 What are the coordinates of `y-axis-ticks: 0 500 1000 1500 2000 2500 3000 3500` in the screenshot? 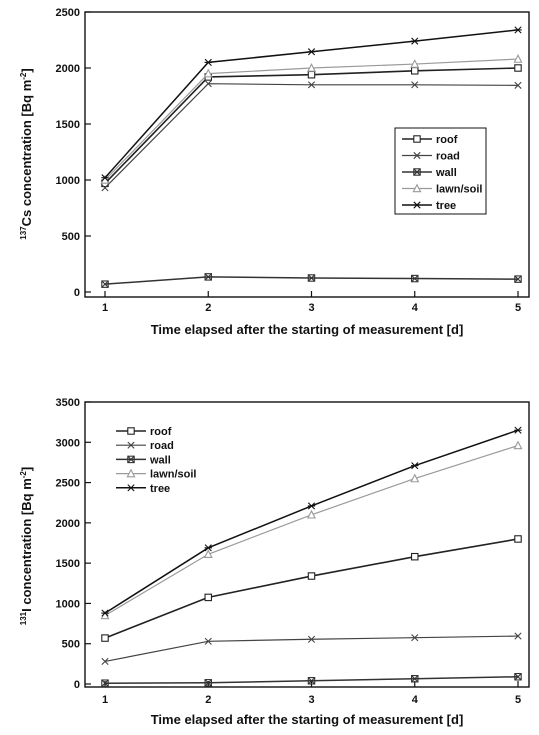 It's located at (73, 544).